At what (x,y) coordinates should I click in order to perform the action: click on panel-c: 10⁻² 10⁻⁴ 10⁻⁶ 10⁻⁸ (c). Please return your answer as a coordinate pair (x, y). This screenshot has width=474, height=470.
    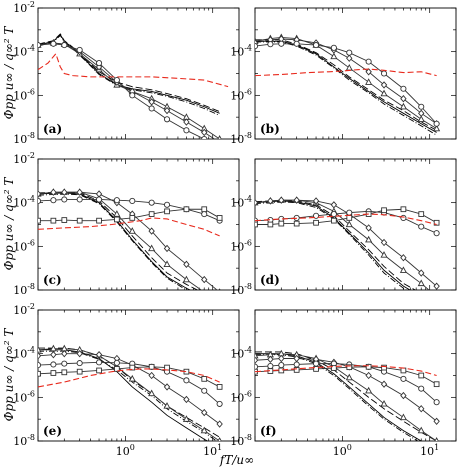
    Looking at the image, I should click on (126, 224).